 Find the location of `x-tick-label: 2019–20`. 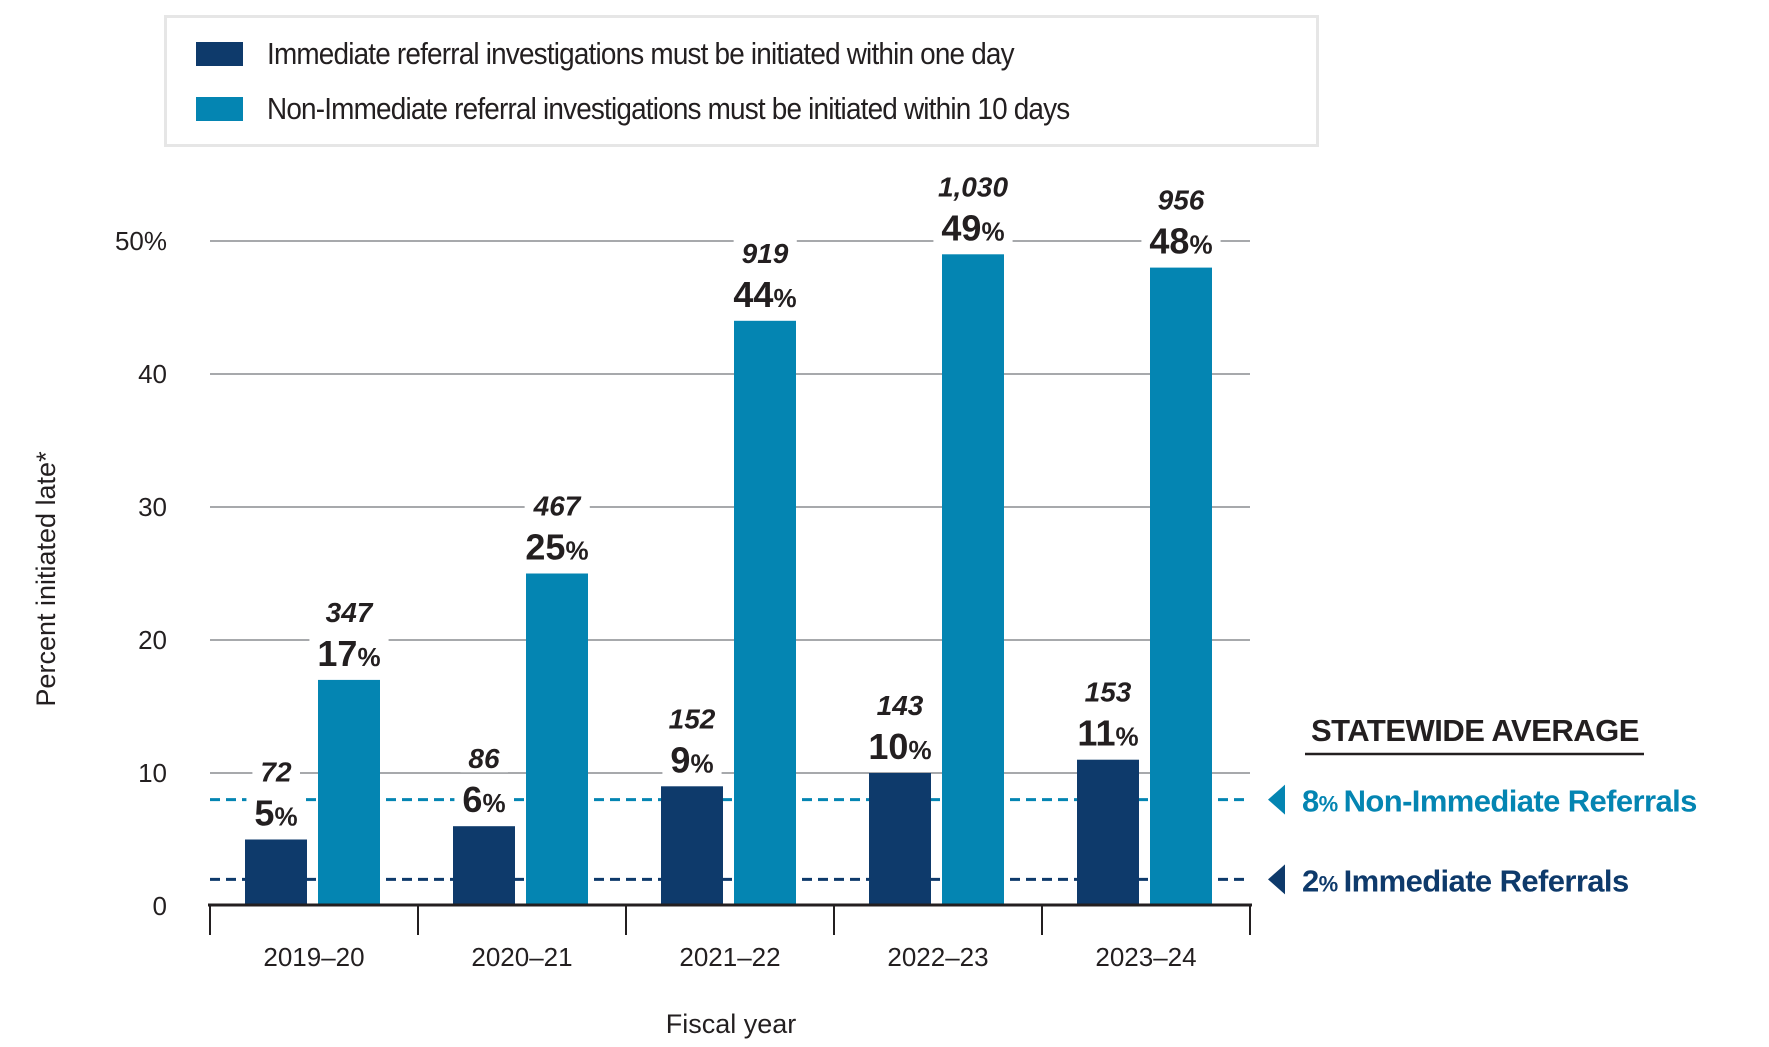

x-tick-label: 2019–20 is located at coordinates (313, 957).